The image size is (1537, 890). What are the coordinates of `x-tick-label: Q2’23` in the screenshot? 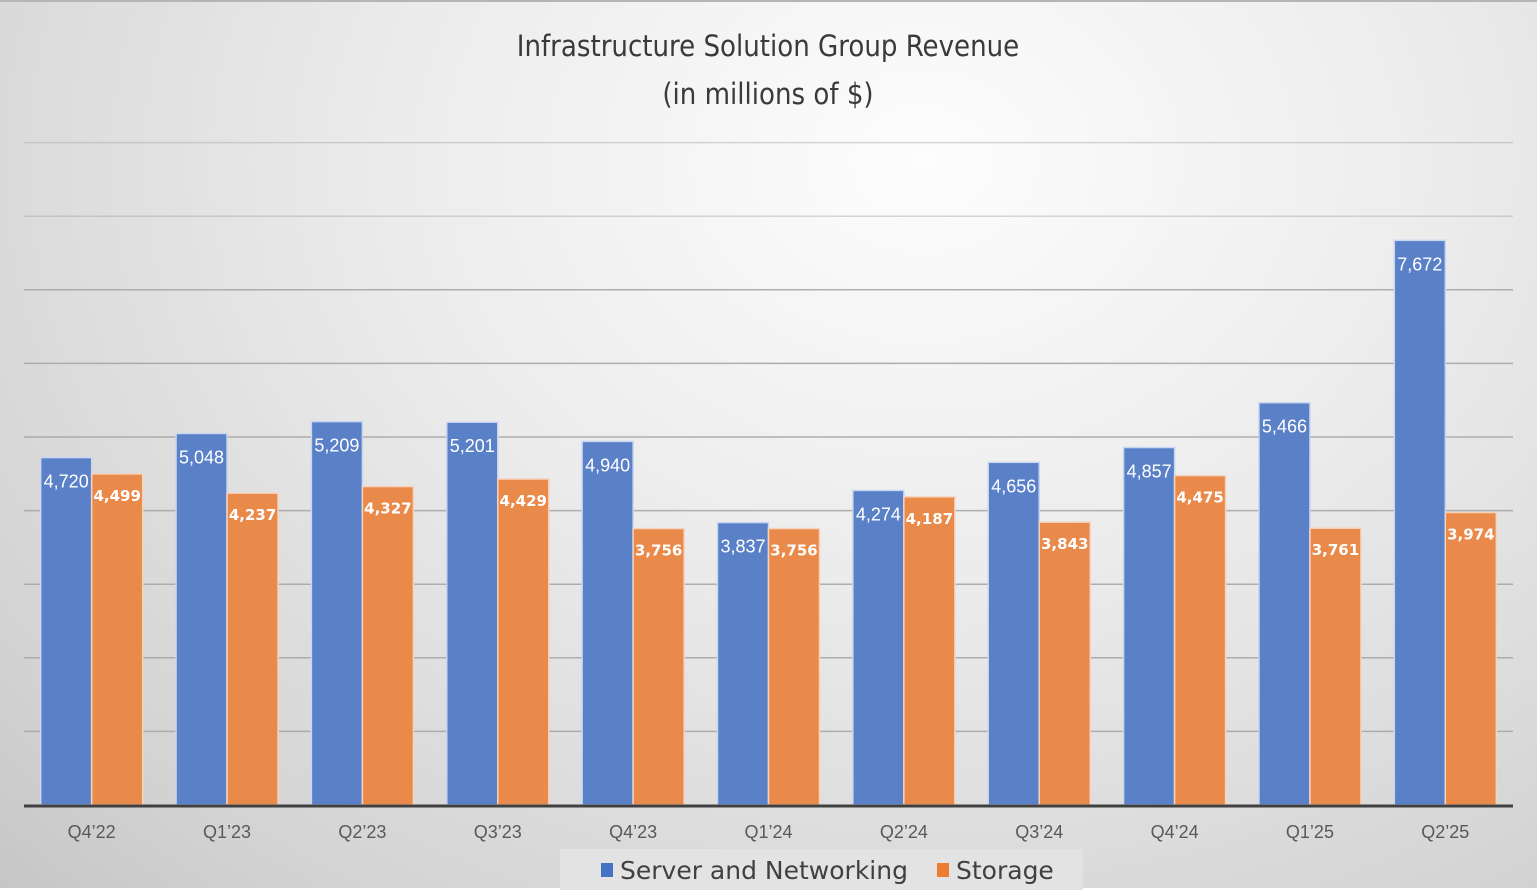 It's located at (362, 832).